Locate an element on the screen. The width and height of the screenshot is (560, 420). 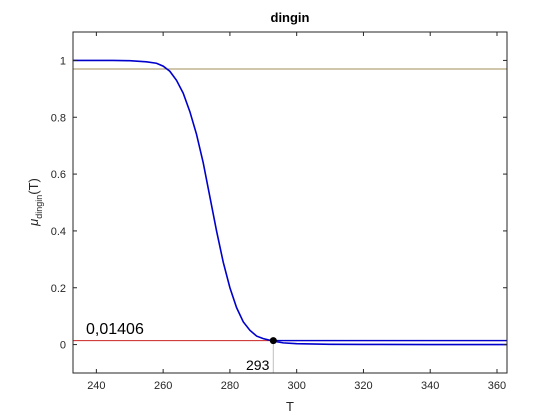
intersection-marker is located at coordinates (273, 341).